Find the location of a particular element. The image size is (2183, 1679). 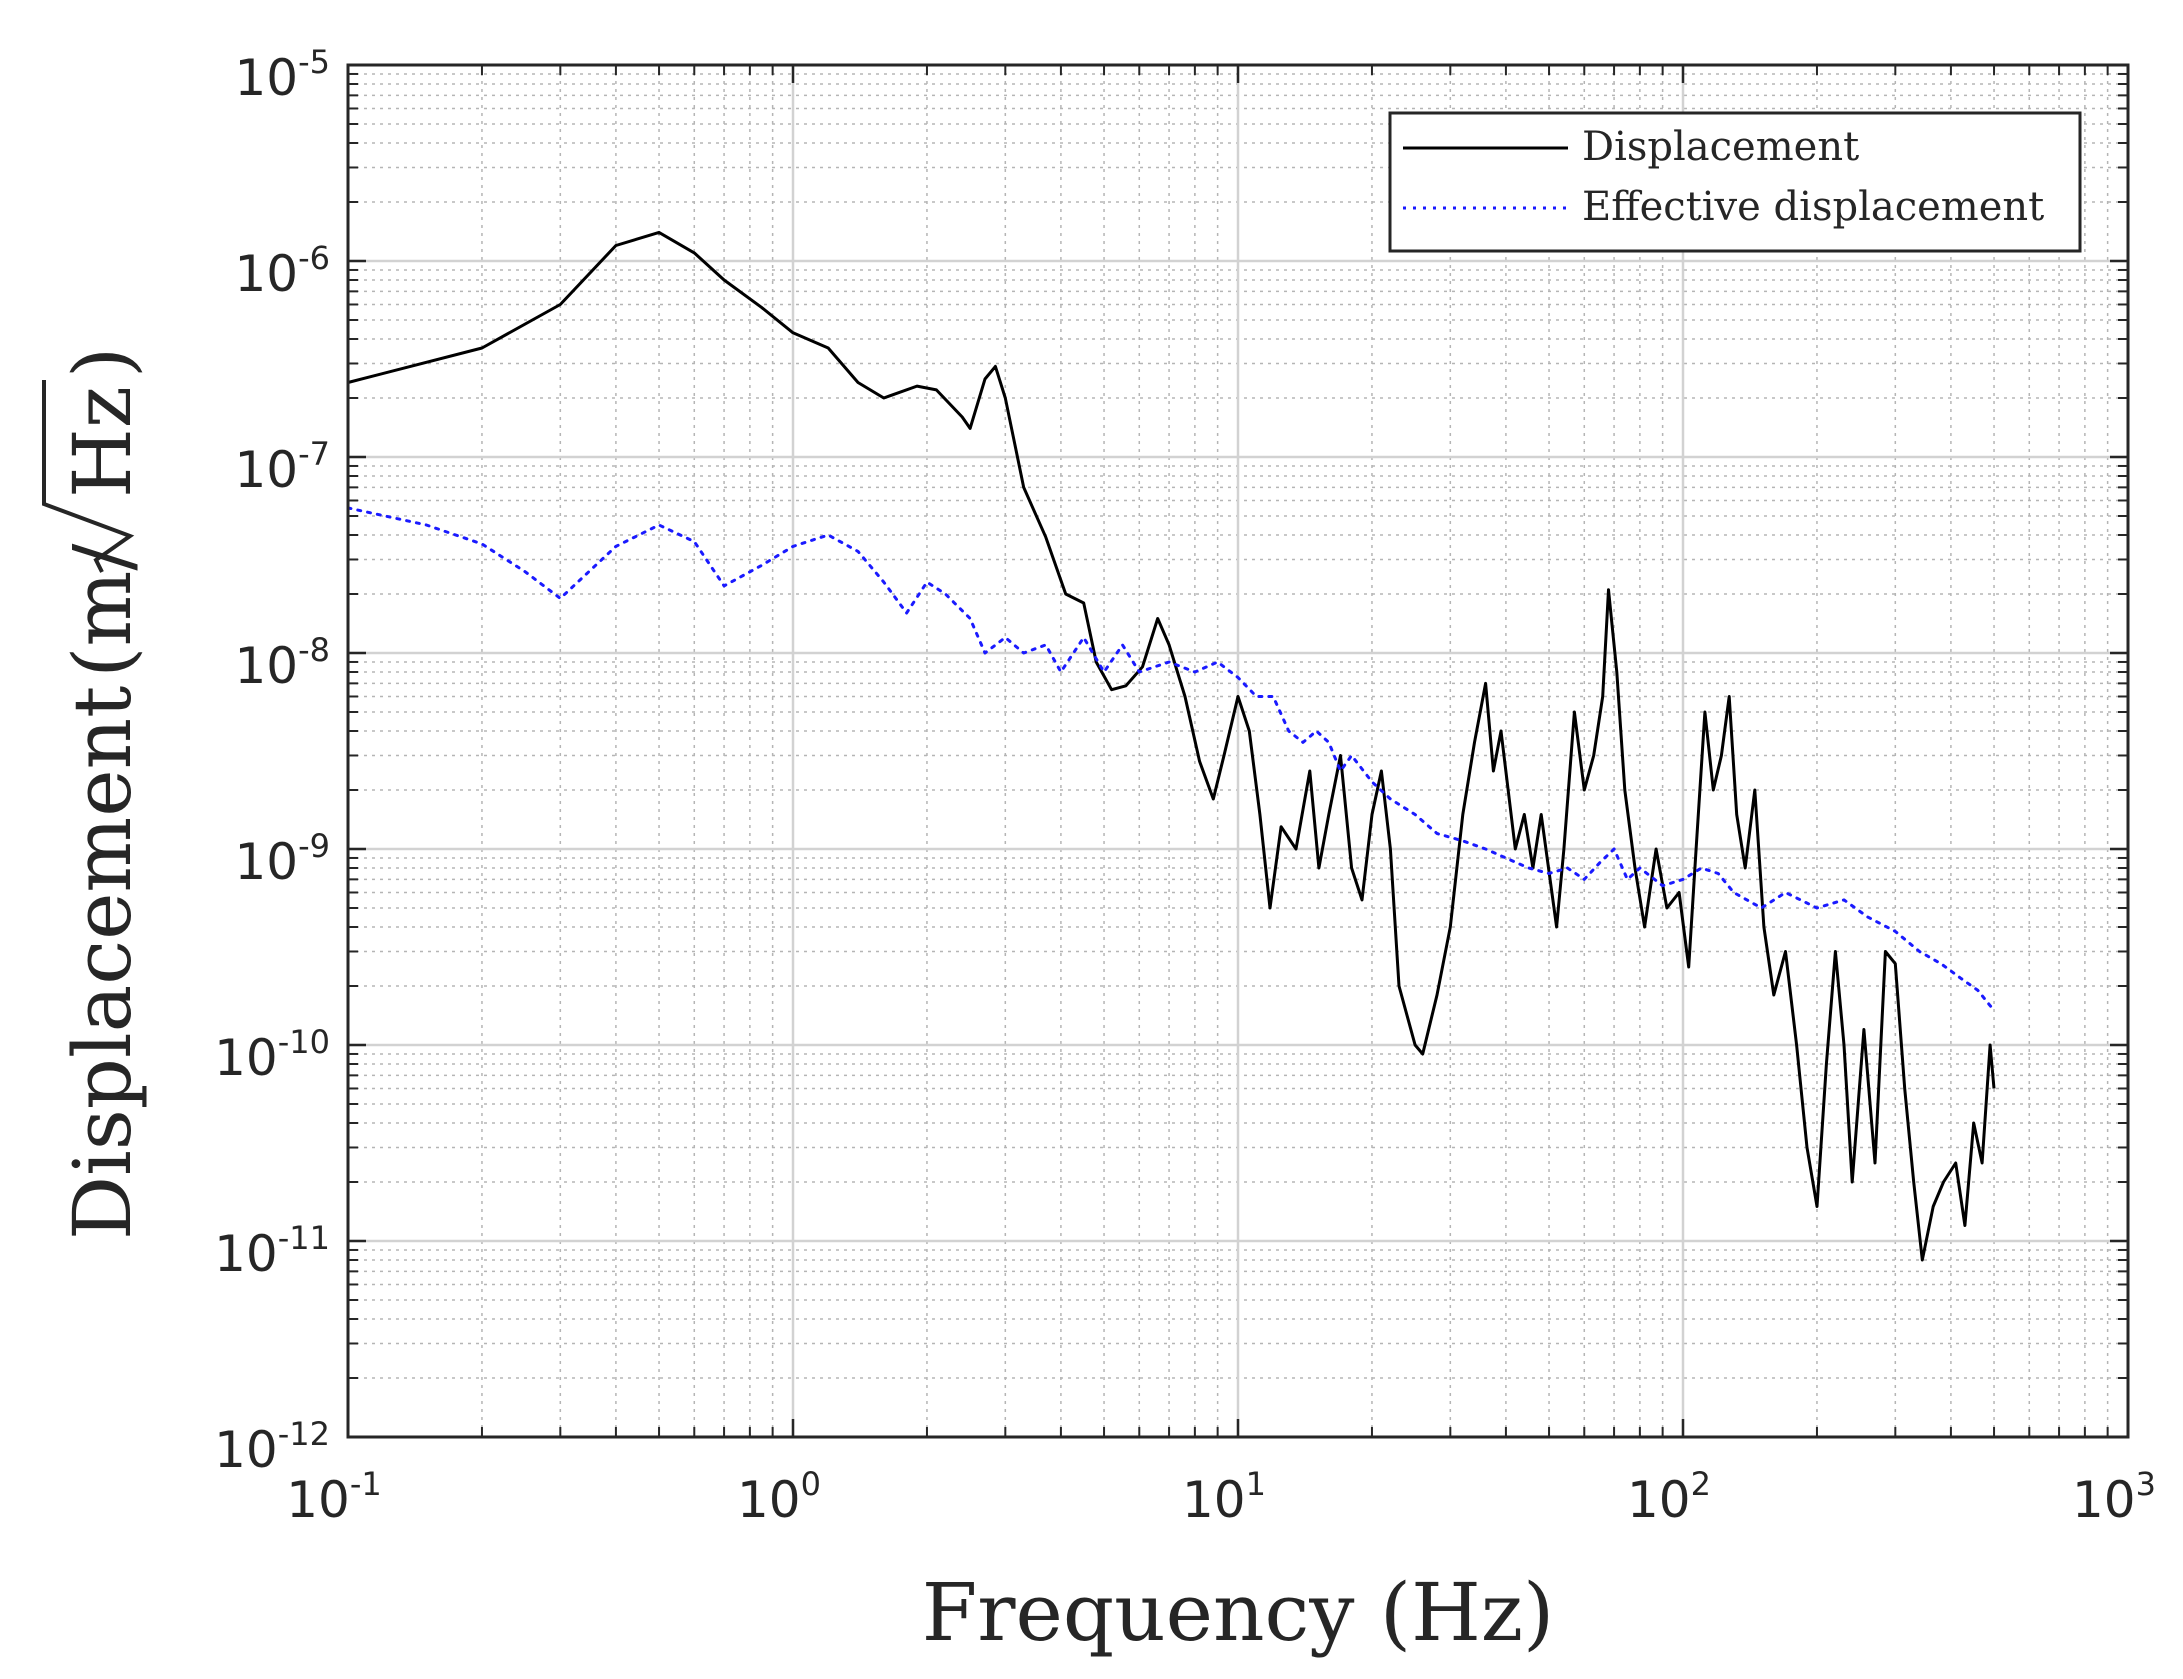

x-tick-exponent: 2 is located at coordinates (1701, 1484).